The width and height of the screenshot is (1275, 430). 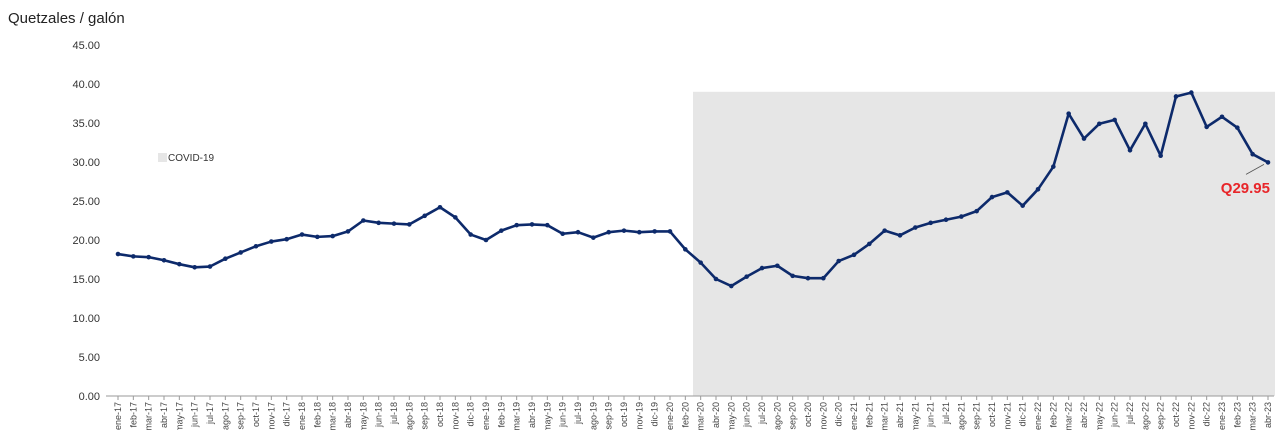 I want to click on x-tick-label: may-18, so click(x=363, y=416).